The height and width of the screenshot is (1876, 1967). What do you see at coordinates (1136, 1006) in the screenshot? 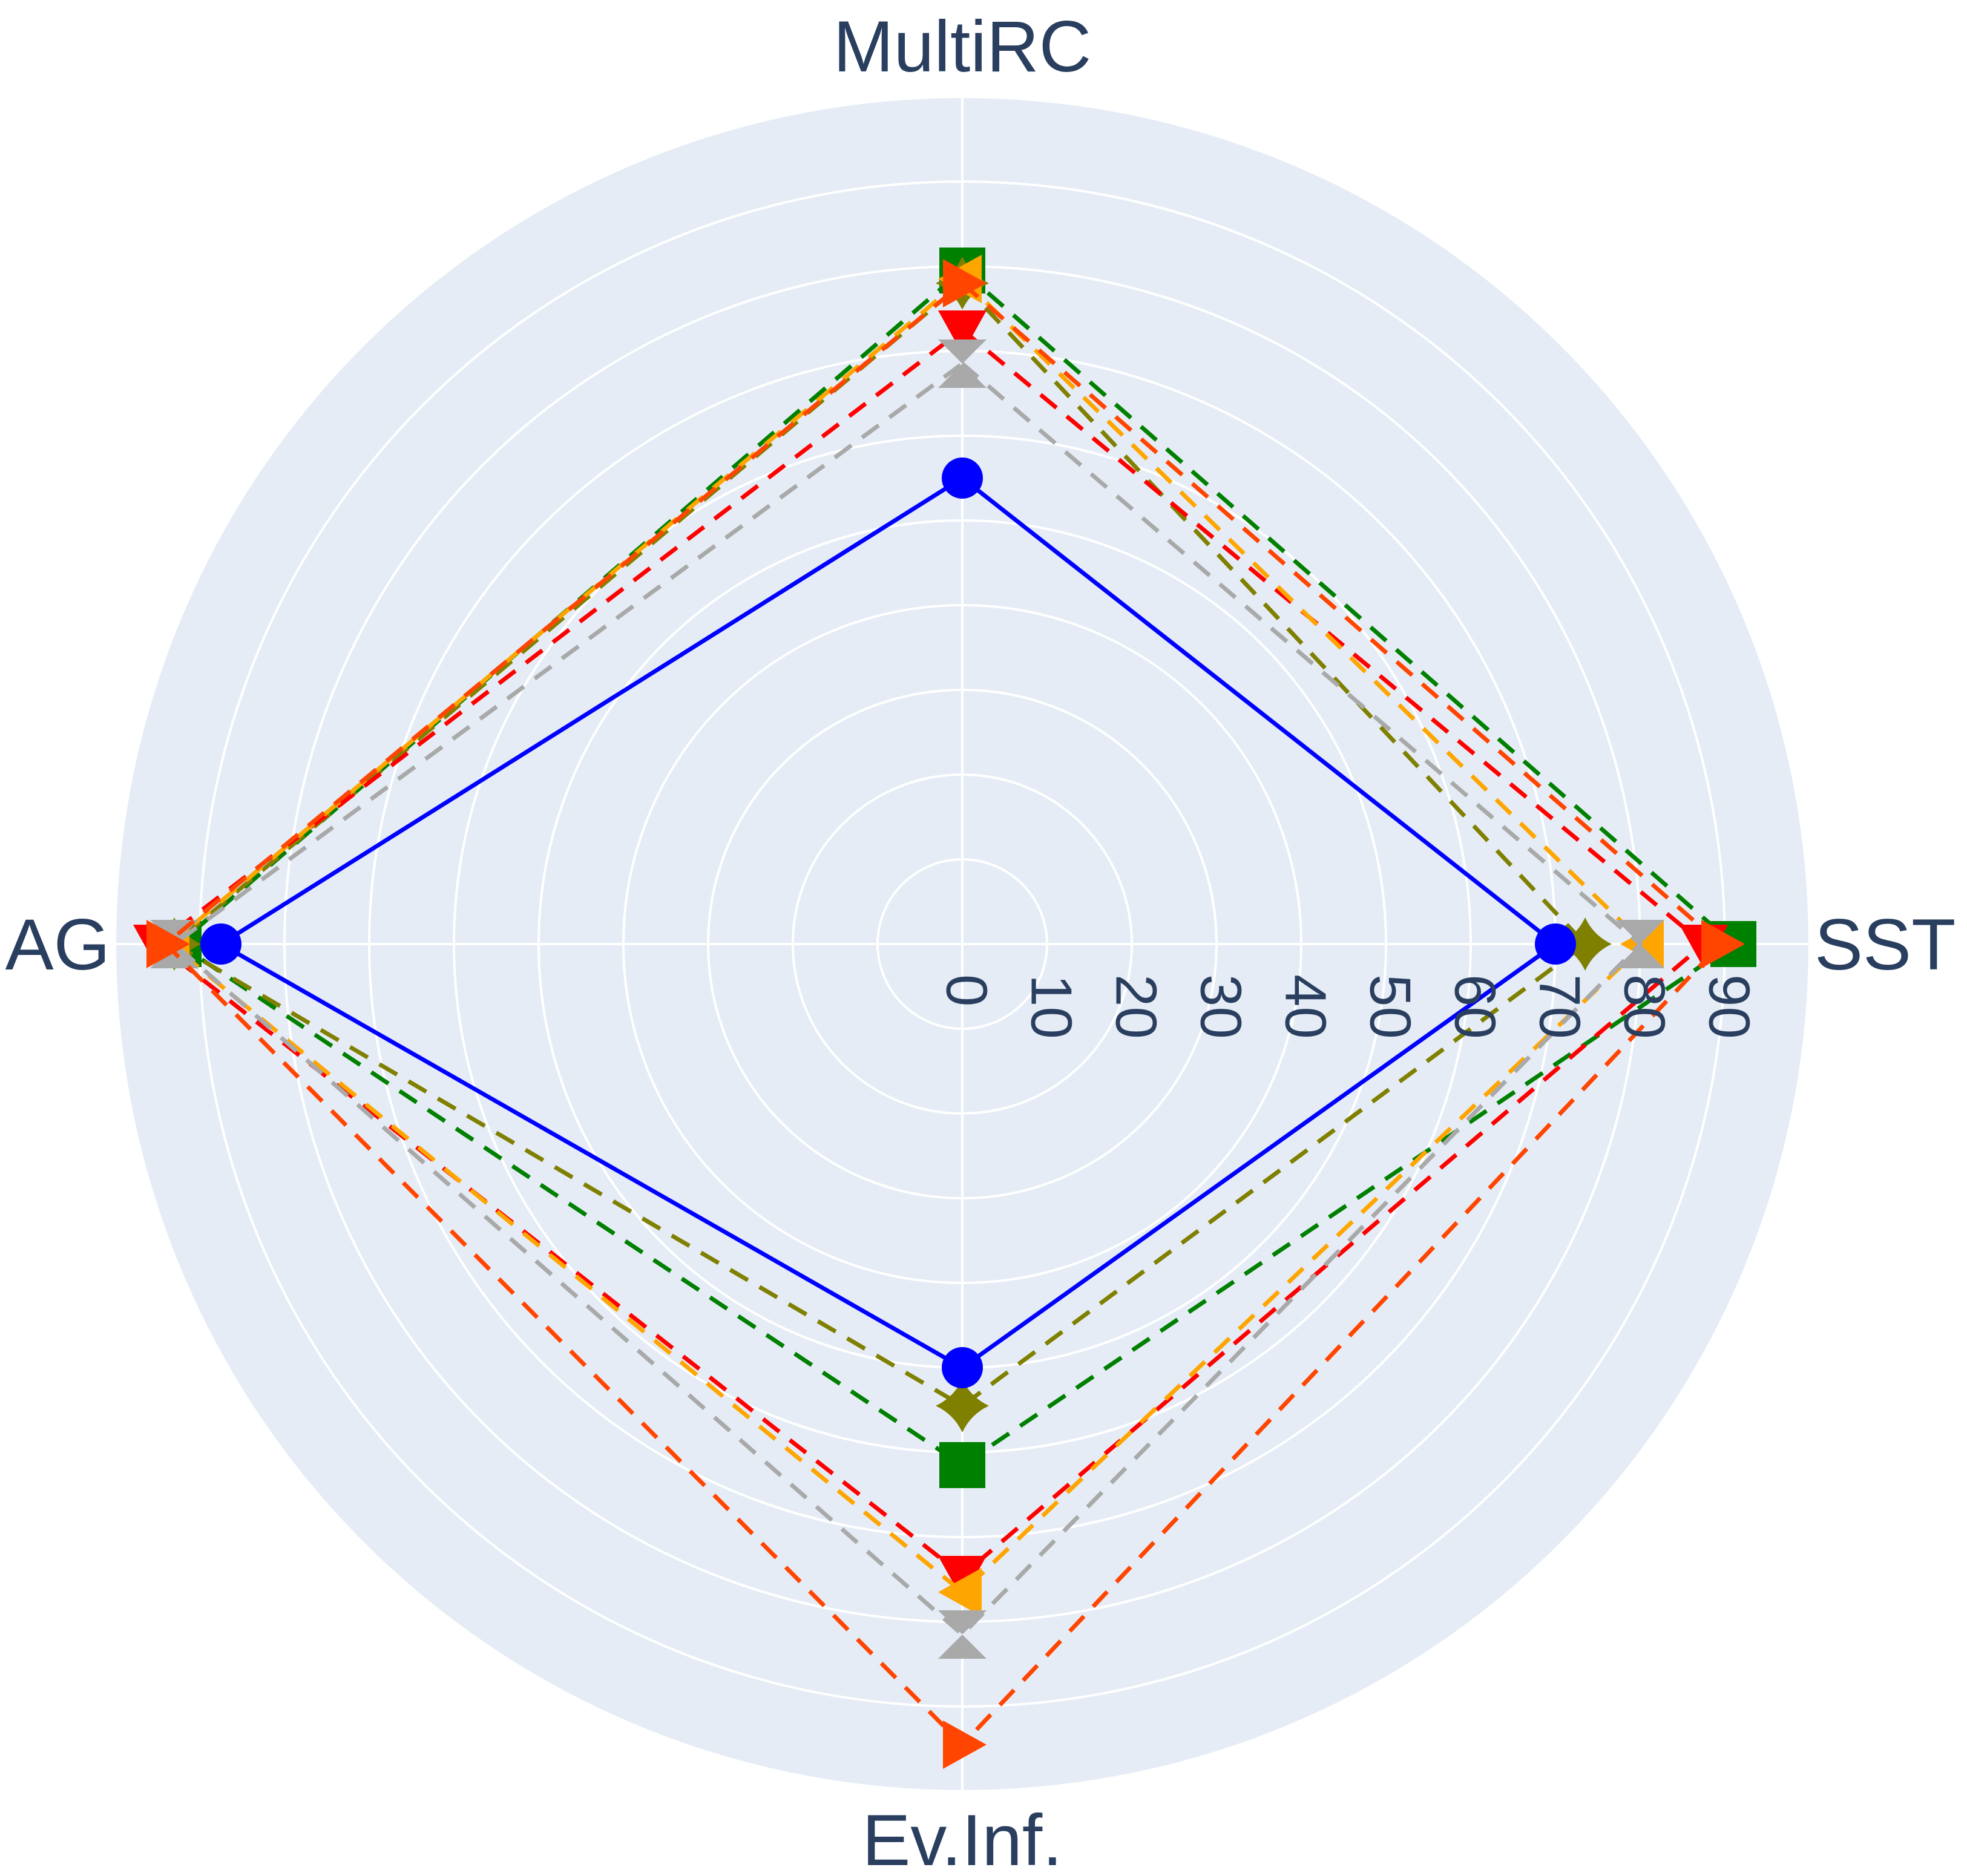
I see `radial-tick-label: 20` at bounding box center [1136, 1006].